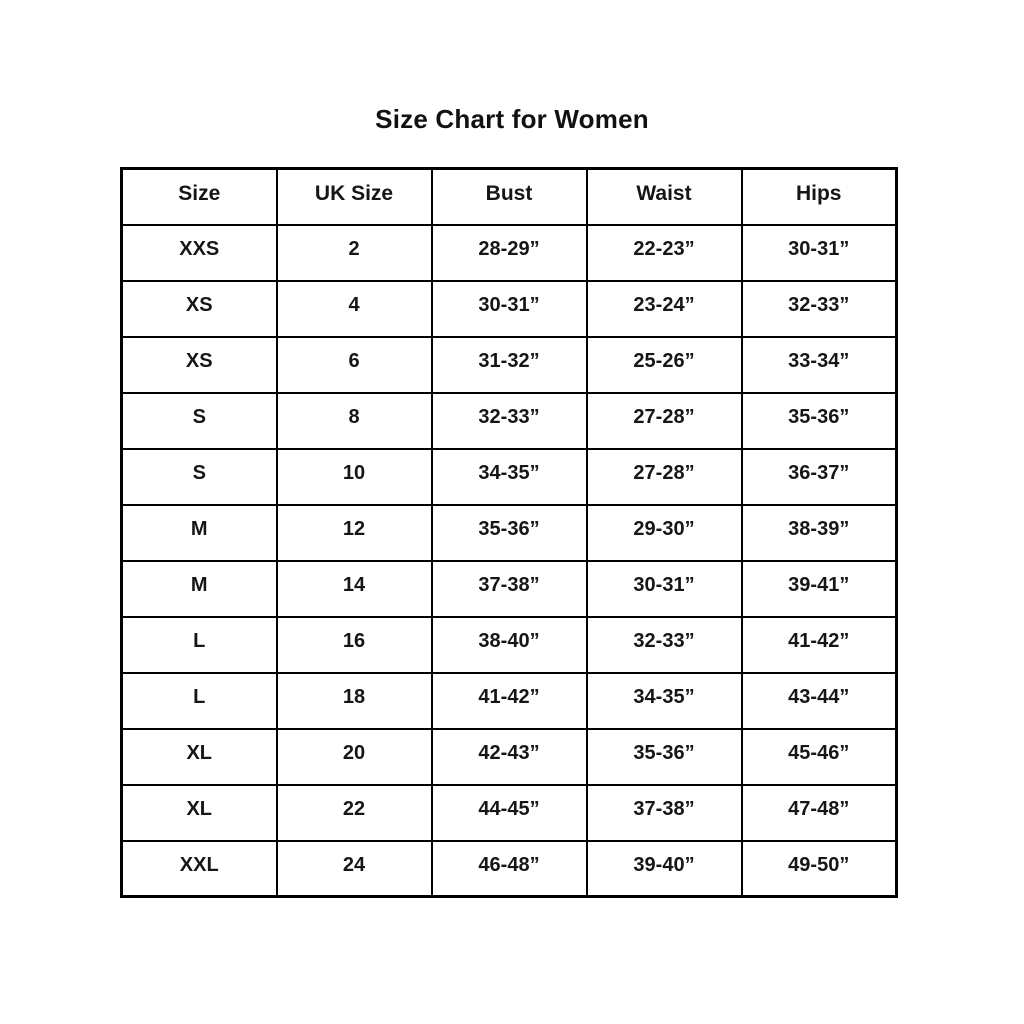 Image resolution: width=1024 pixels, height=1024 pixels. Describe the element at coordinates (664, 532) in the screenshot. I see `table-cell: 29-30”` at that location.